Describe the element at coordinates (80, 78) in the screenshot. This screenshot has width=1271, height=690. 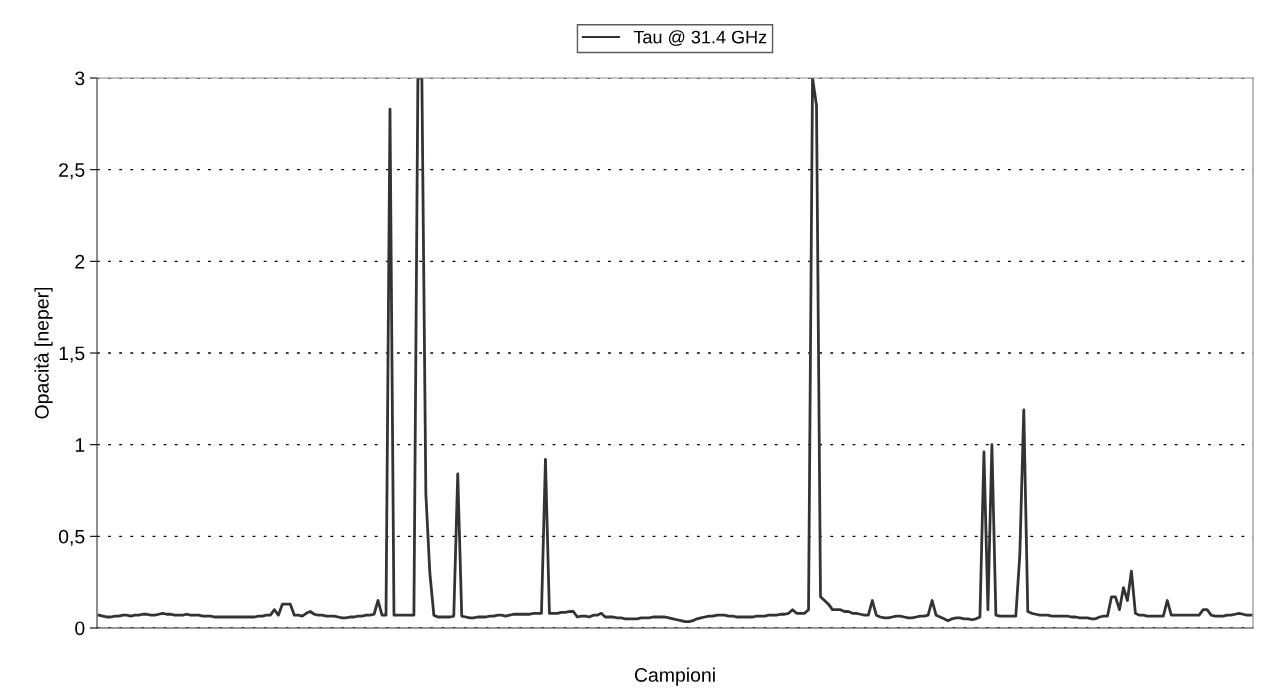
I see `y-tick-label: 3` at that location.